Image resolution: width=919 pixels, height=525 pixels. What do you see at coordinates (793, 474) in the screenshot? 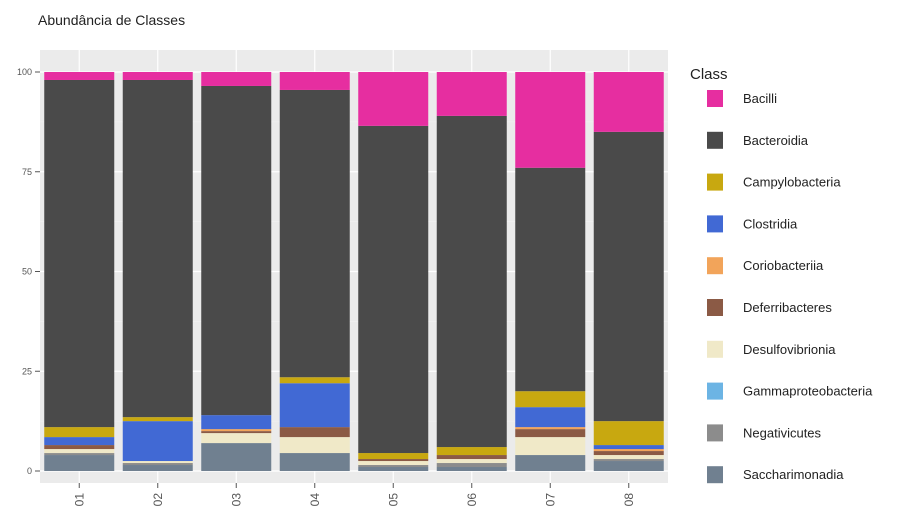
I see `legend-label: Saccharimonadia` at bounding box center [793, 474].